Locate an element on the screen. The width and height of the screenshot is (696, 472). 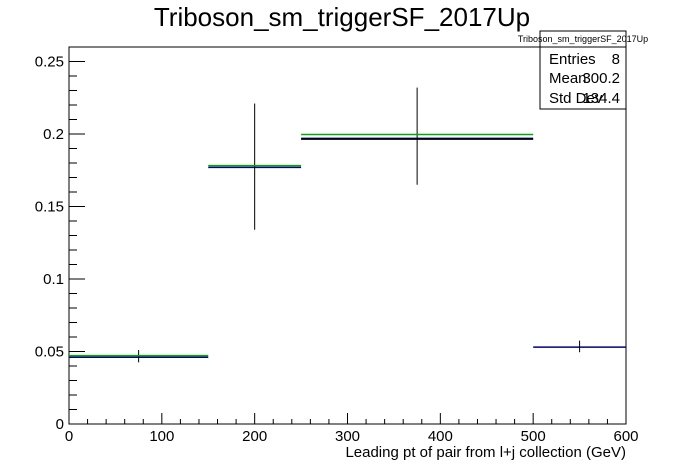
y-tick-label: 0.1 is located at coordinates (53, 279).